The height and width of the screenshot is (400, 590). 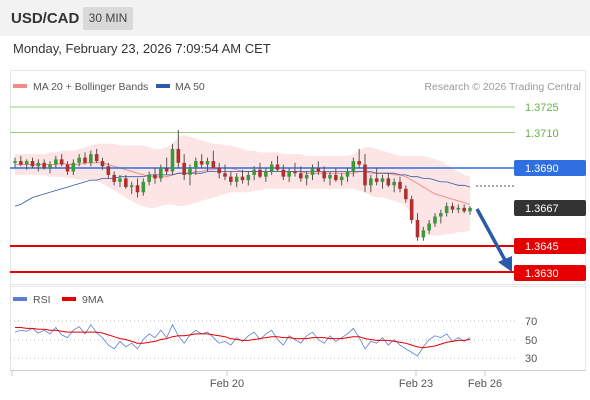 What do you see at coordinates (531, 359) in the screenshot?
I see `rsi-level-30: 30` at bounding box center [531, 359].